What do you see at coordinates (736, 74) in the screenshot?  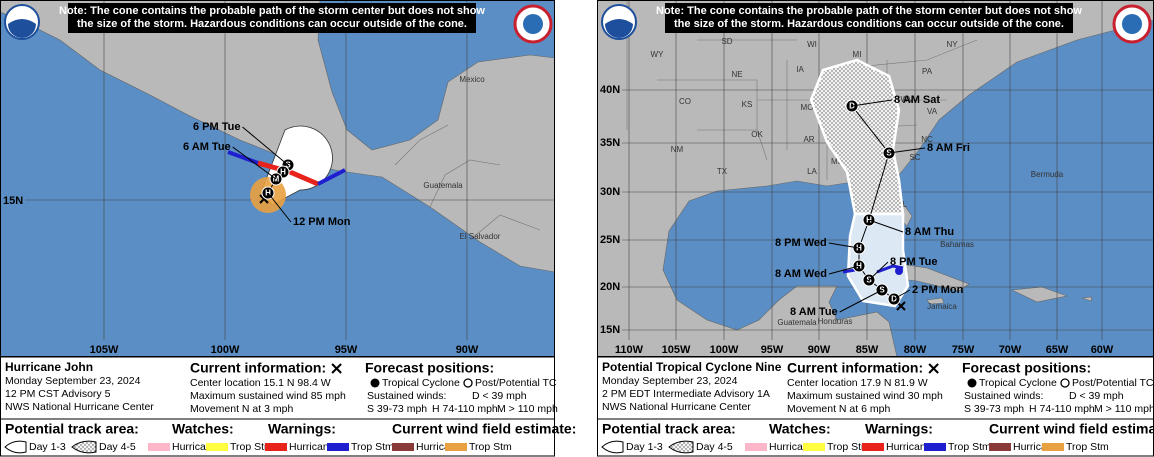 I see `map-label: NE` at bounding box center [736, 74].